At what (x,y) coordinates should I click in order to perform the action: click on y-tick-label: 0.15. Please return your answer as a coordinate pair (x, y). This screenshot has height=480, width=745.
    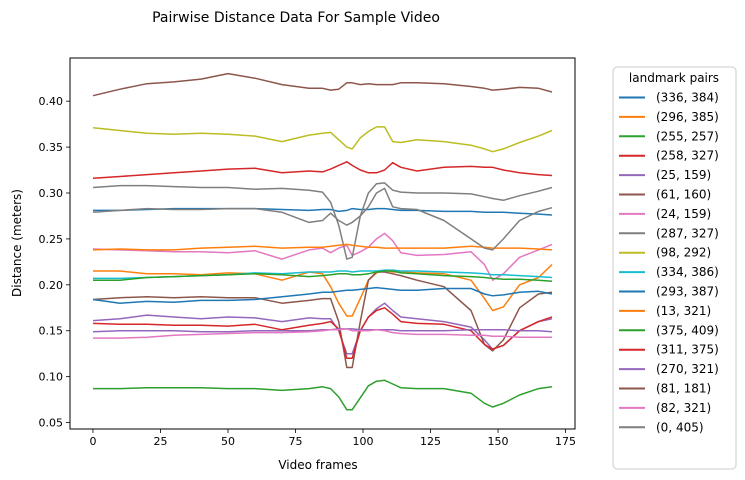
    Looking at the image, I should click on (51, 331).